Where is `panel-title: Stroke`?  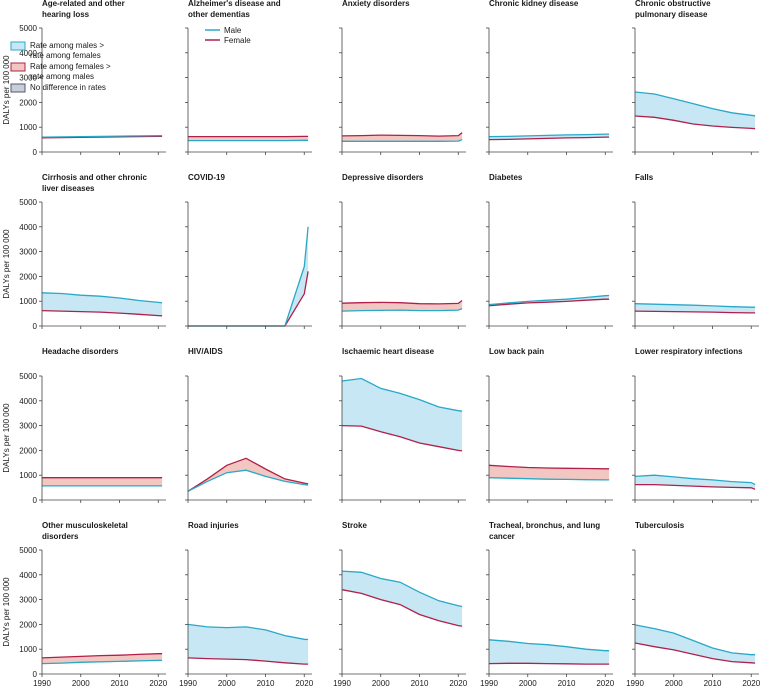
panel-title: Stroke is located at coordinates (354, 525).